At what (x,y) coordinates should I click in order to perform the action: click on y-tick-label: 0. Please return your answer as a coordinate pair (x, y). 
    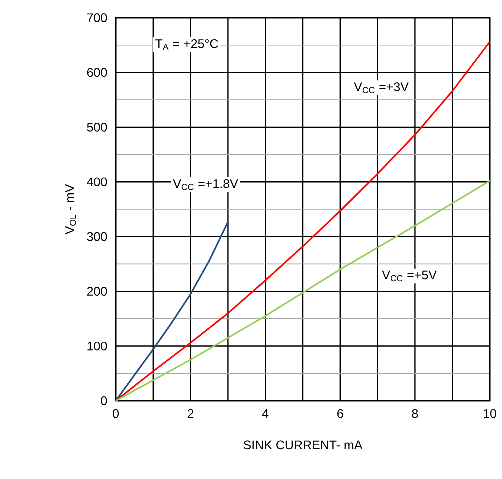
    Looking at the image, I should click on (104, 401).